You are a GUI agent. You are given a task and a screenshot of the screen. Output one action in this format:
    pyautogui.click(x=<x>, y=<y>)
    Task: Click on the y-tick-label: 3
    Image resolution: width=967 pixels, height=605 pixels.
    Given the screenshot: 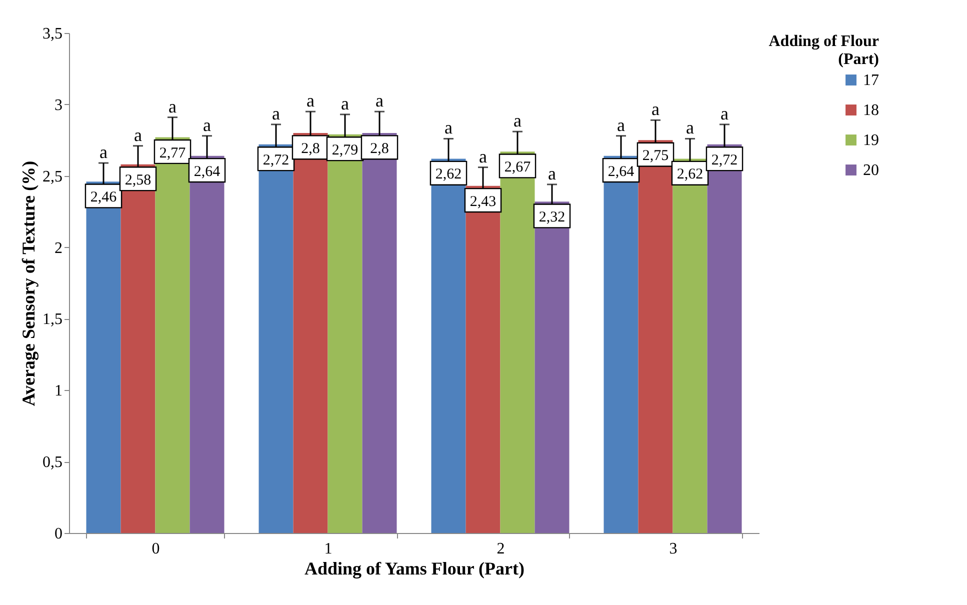 What is the action you would take?
    pyautogui.click(x=58, y=105)
    